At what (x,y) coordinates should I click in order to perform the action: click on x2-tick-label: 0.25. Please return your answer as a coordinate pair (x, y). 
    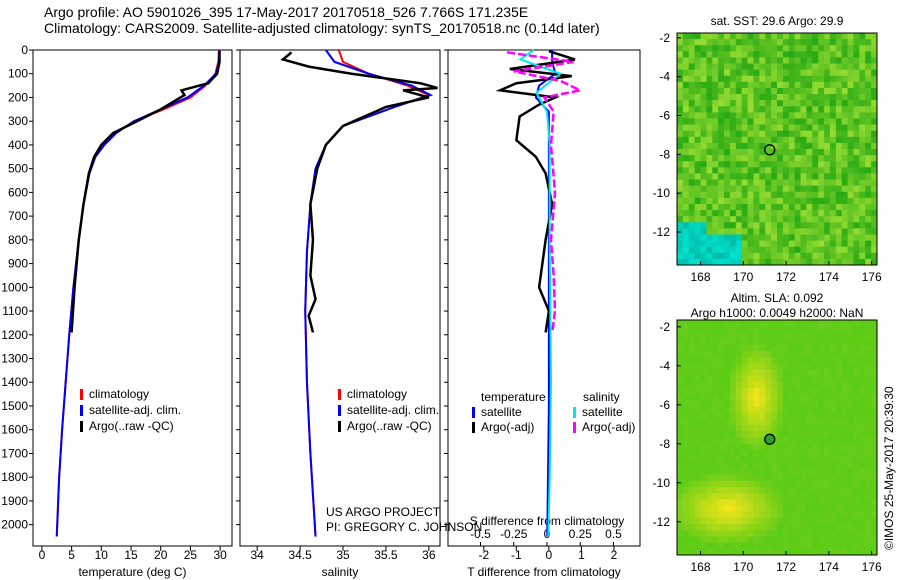
    Looking at the image, I should click on (581, 534).